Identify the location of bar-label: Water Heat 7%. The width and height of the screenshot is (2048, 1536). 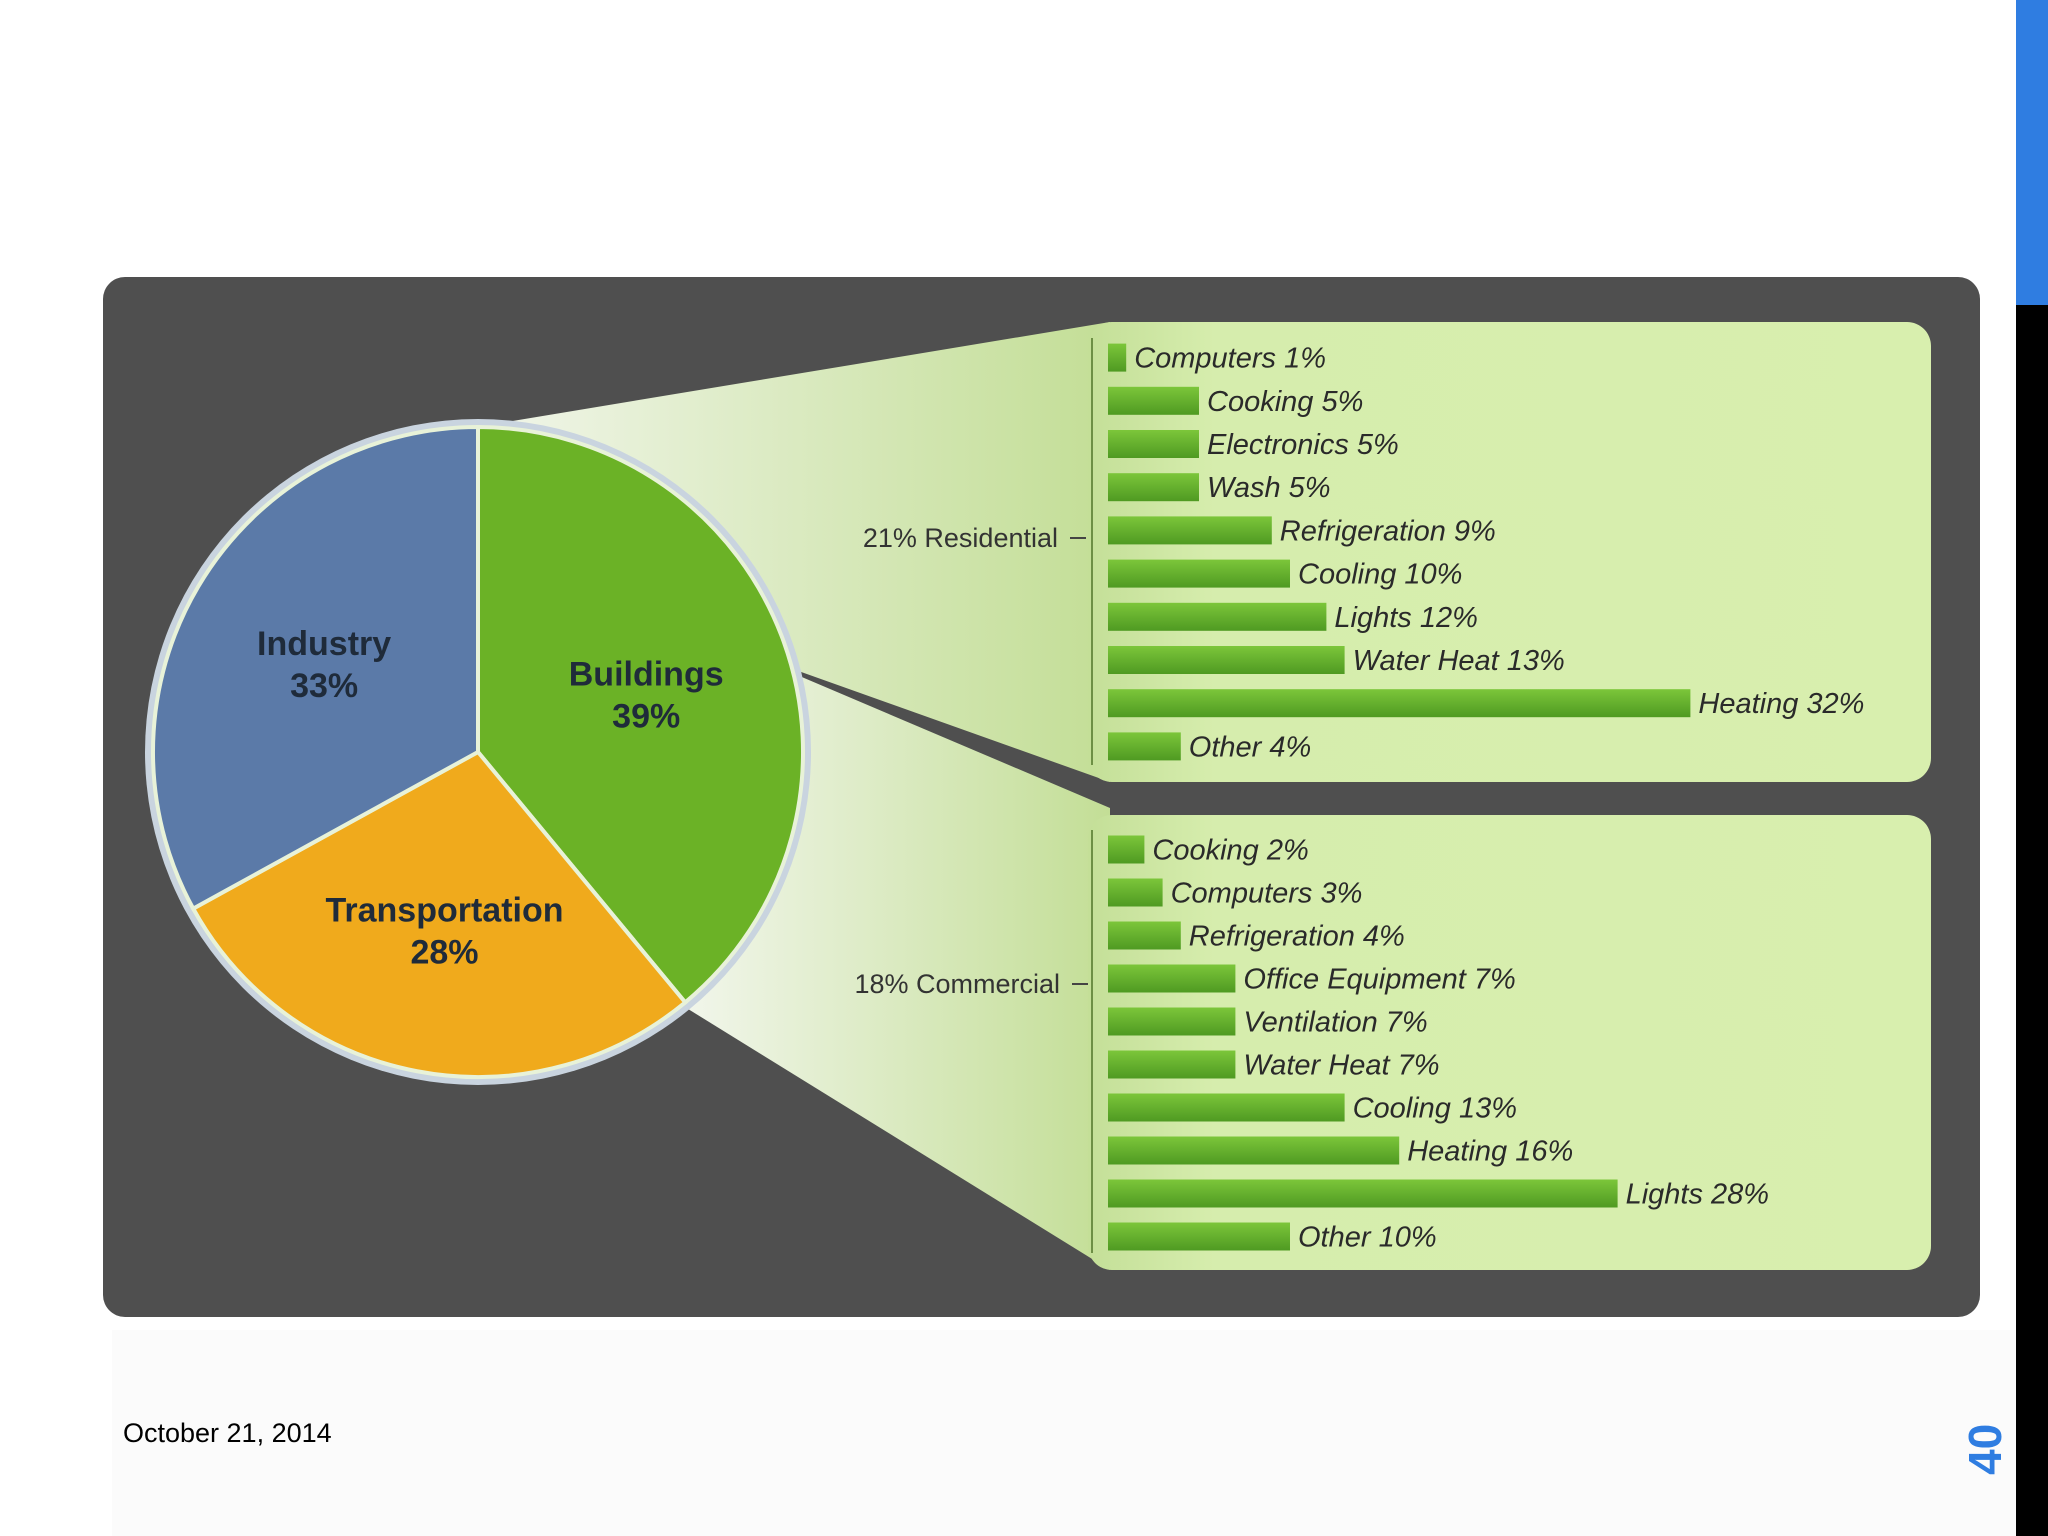
(1341, 1066).